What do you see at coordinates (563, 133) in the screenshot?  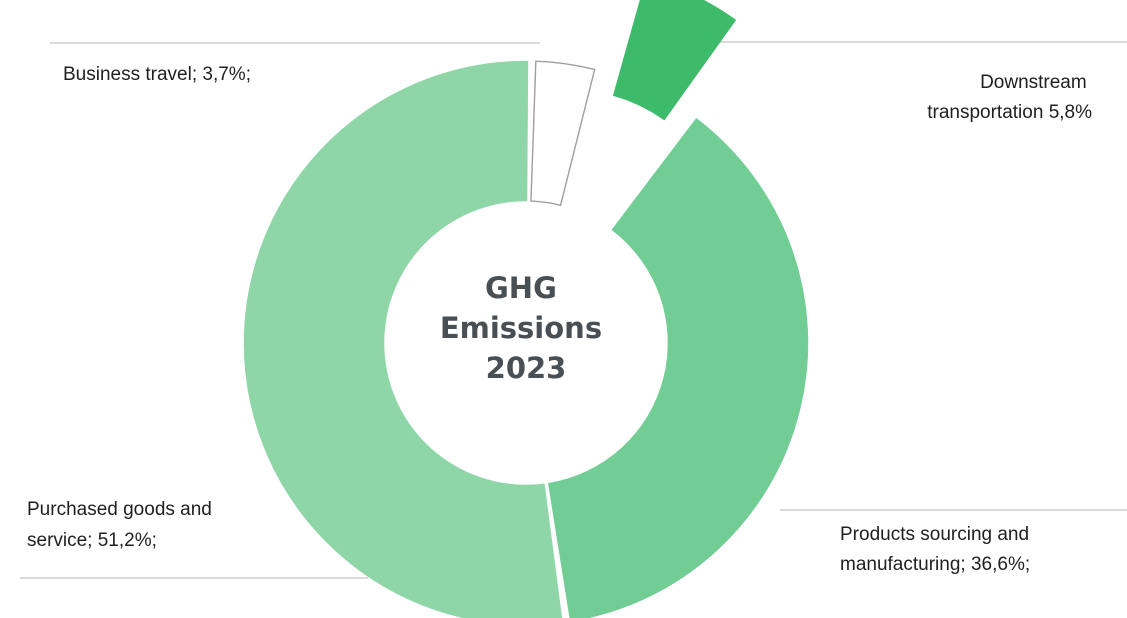 I see `slice-business-travel` at bounding box center [563, 133].